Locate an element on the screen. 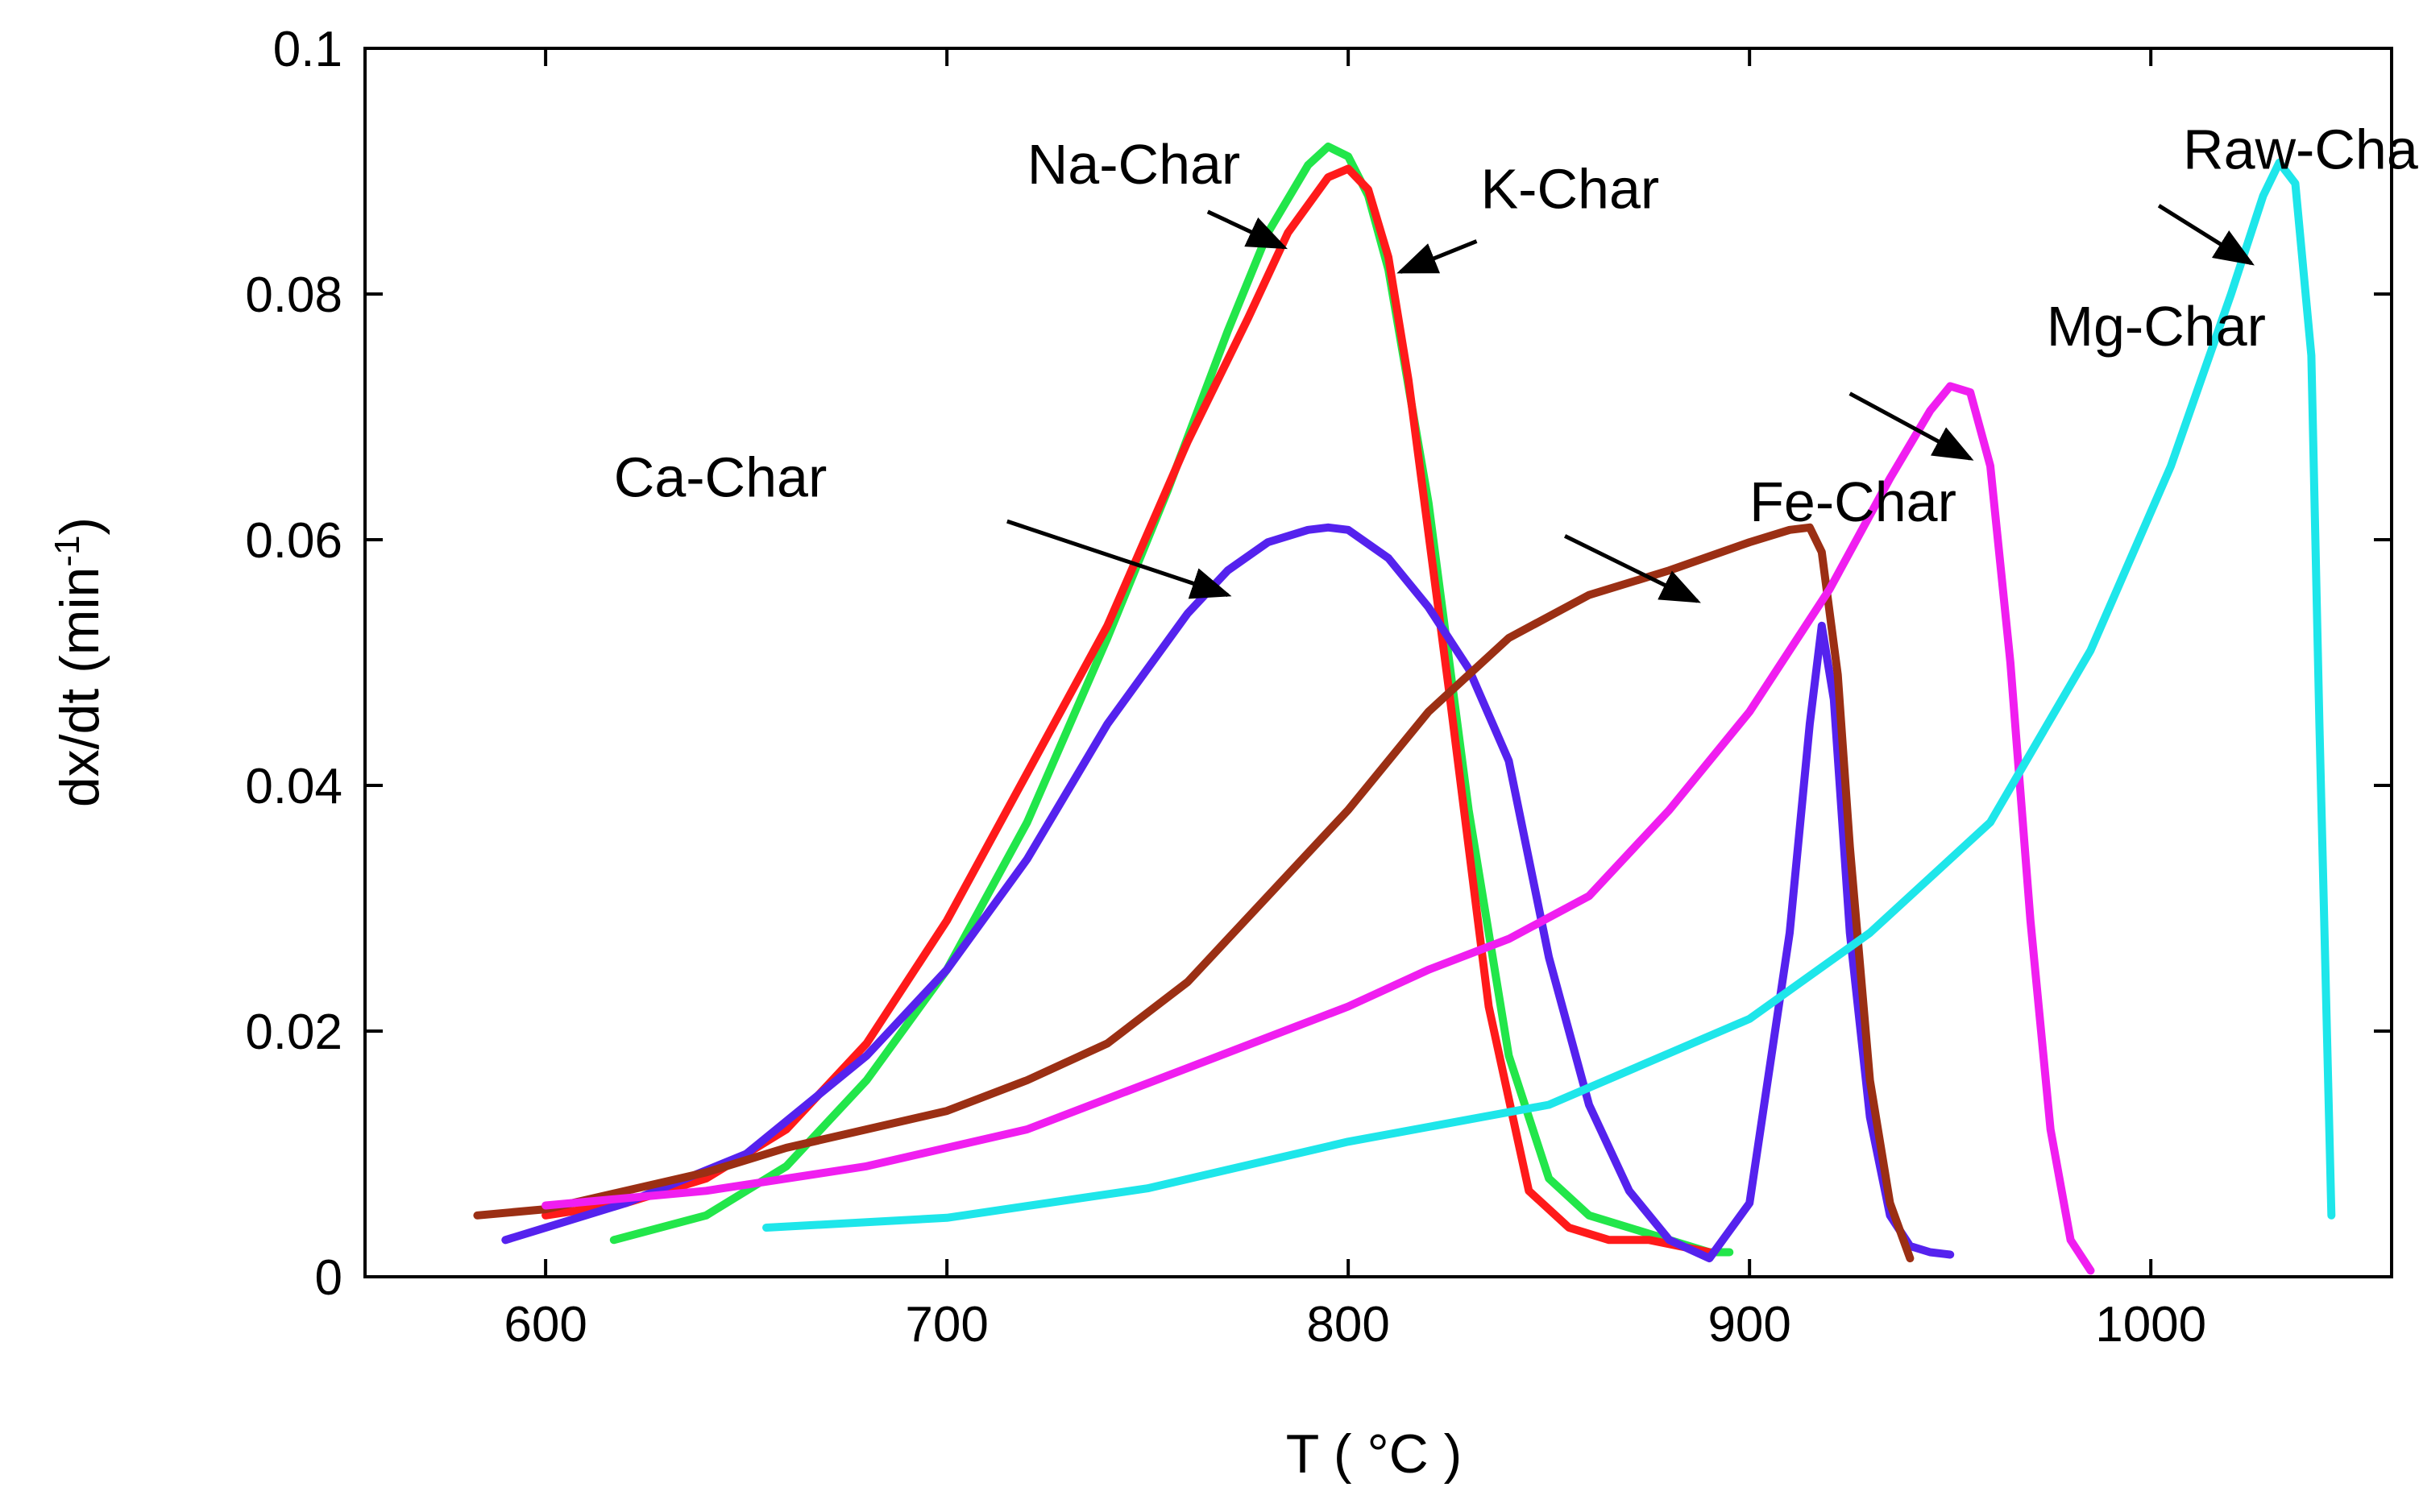  annotation-label-fe-char: Fe-Char is located at coordinates (1852, 502).